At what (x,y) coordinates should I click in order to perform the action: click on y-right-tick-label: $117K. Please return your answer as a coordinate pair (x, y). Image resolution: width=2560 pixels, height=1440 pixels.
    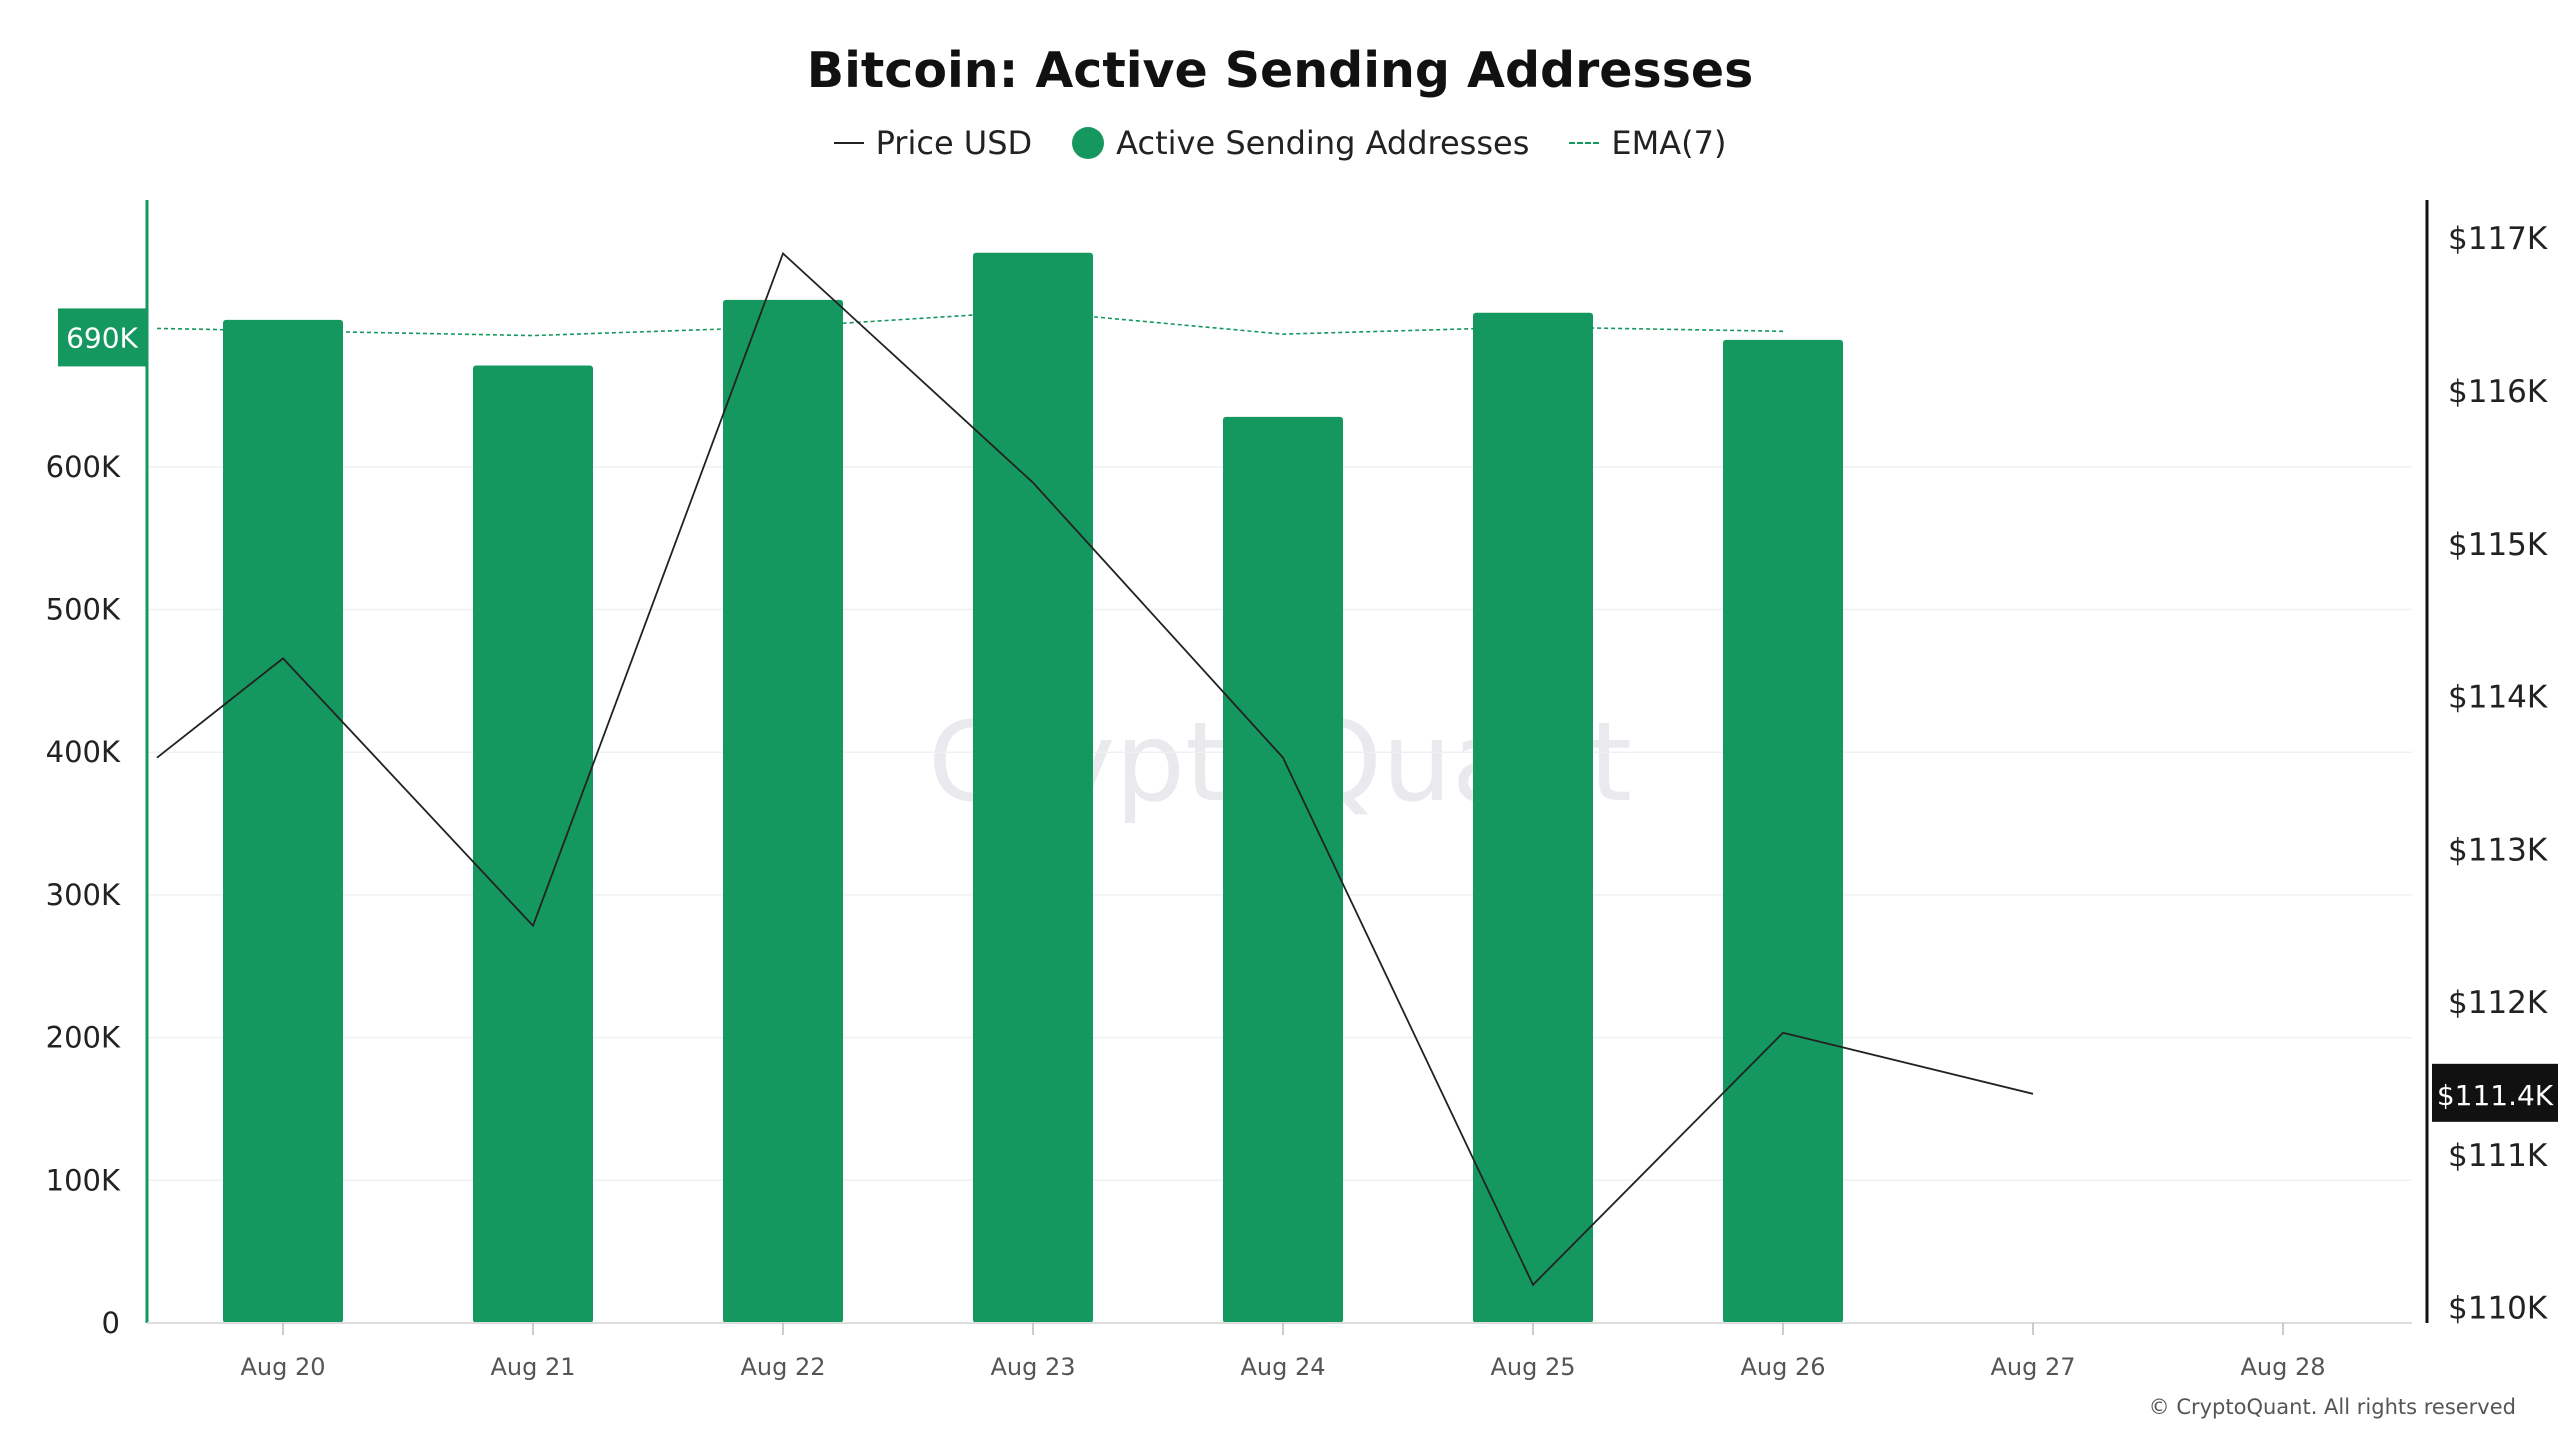
    Looking at the image, I should click on (2498, 239).